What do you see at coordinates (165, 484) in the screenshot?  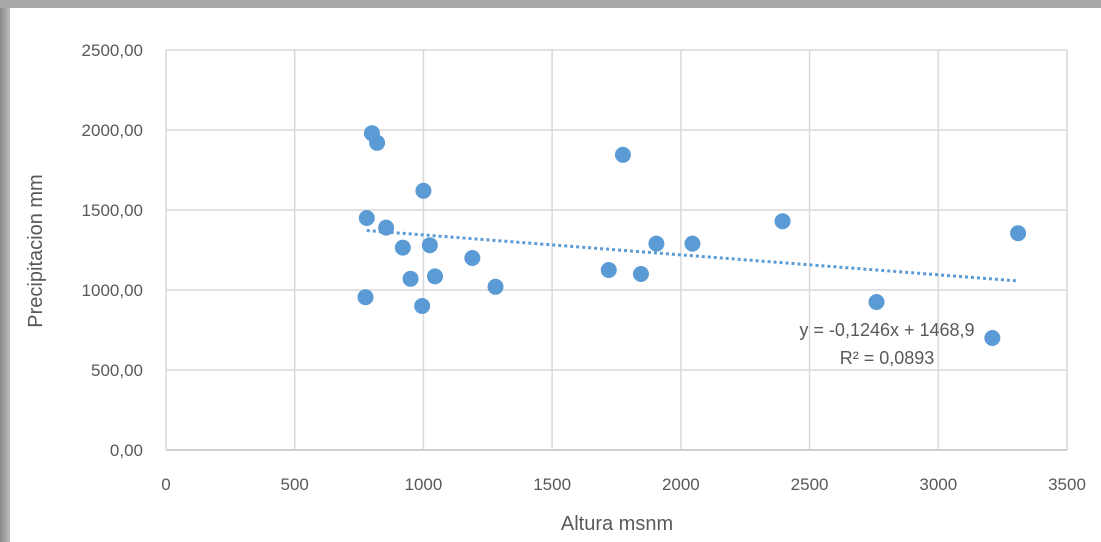 I see `x-tick-label: 0` at bounding box center [165, 484].